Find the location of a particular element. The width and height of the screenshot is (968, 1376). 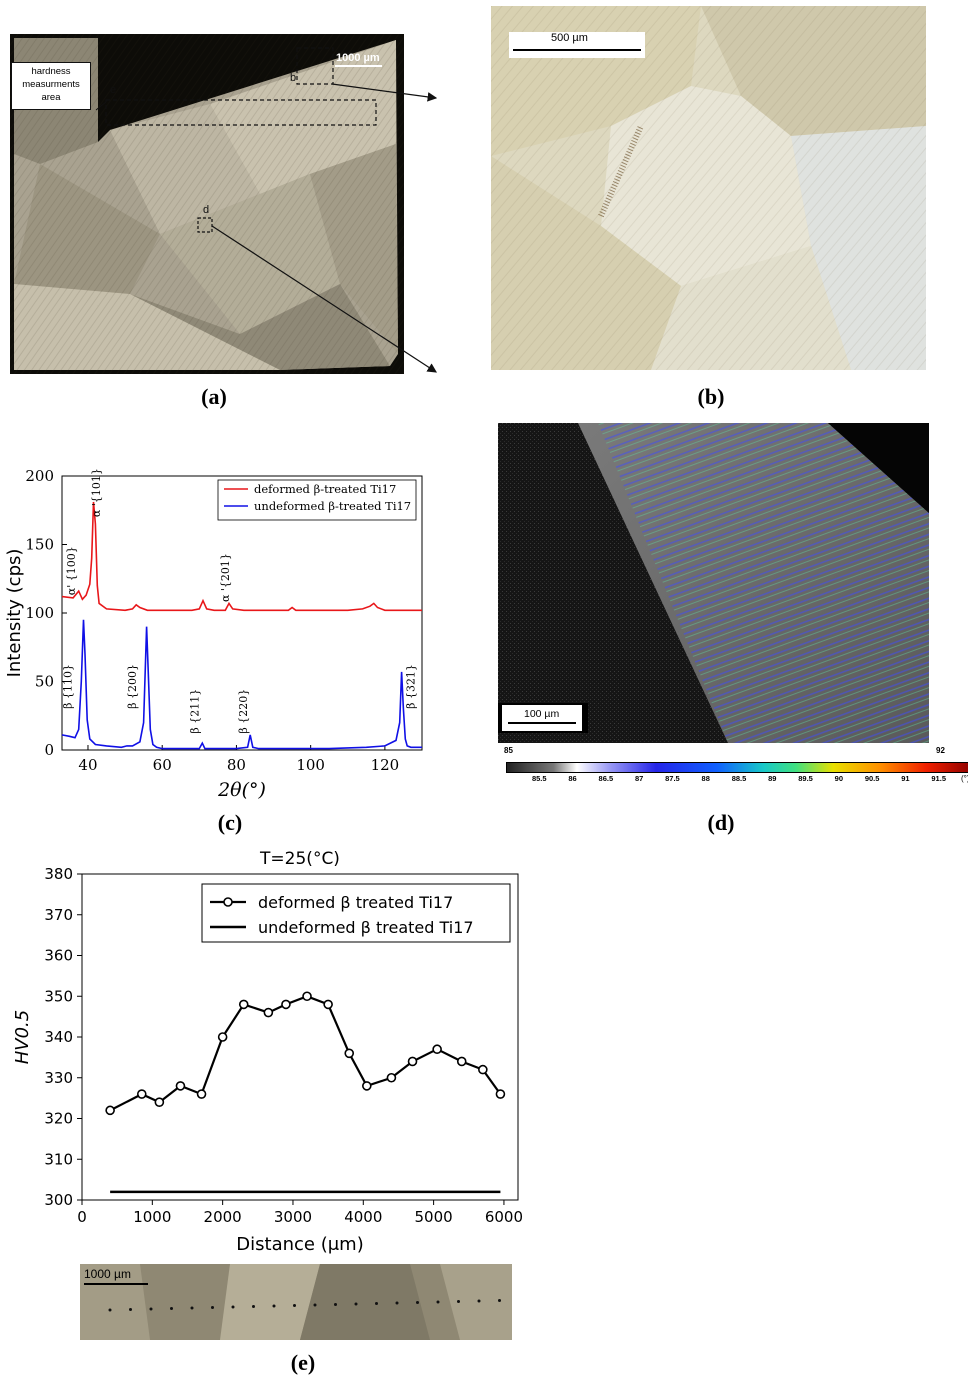

panel-a-region-d-label: d is located at coordinates (206, 210).